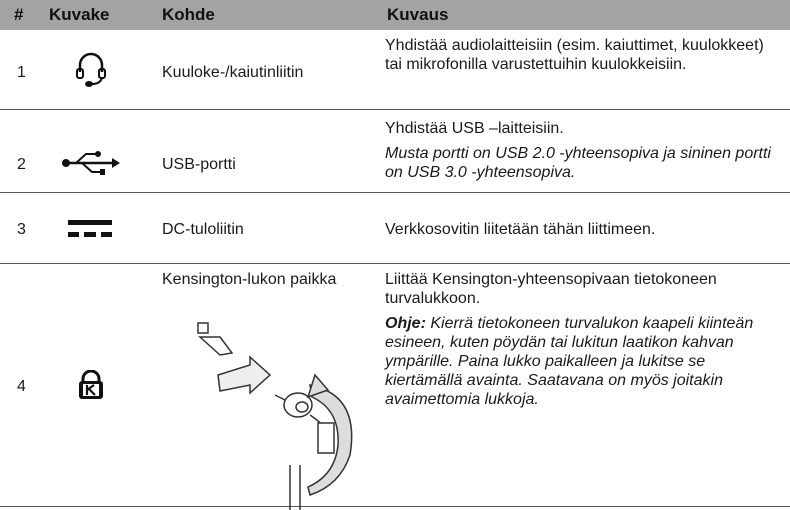 The width and height of the screenshot is (790, 510). What do you see at coordinates (188, 14) in the screenshot?
I see `header: Kohde` at bounding box center [188, 14].